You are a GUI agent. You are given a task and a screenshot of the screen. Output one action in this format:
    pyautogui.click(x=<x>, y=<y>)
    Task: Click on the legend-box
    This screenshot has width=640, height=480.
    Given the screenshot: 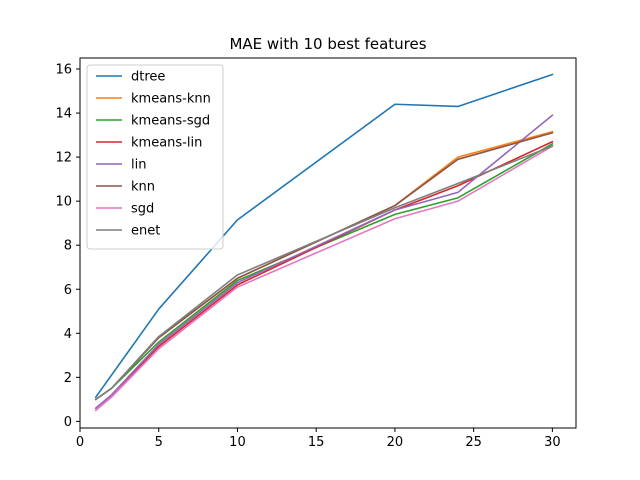 What is the action you would take?
    pyautogui.click(x=155, y=157)
    